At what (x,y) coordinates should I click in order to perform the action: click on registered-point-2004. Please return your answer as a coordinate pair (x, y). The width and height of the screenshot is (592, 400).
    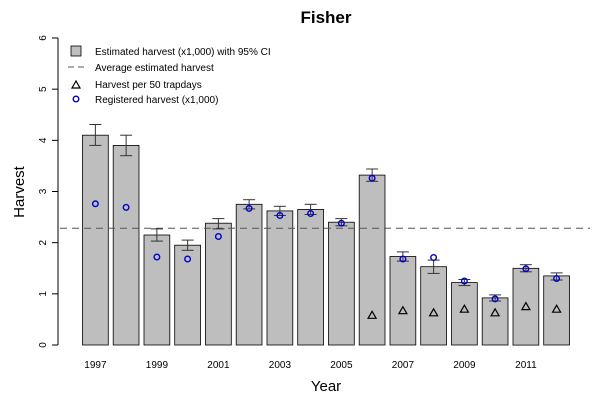
    Looking at the image, I should click on (311, 213).